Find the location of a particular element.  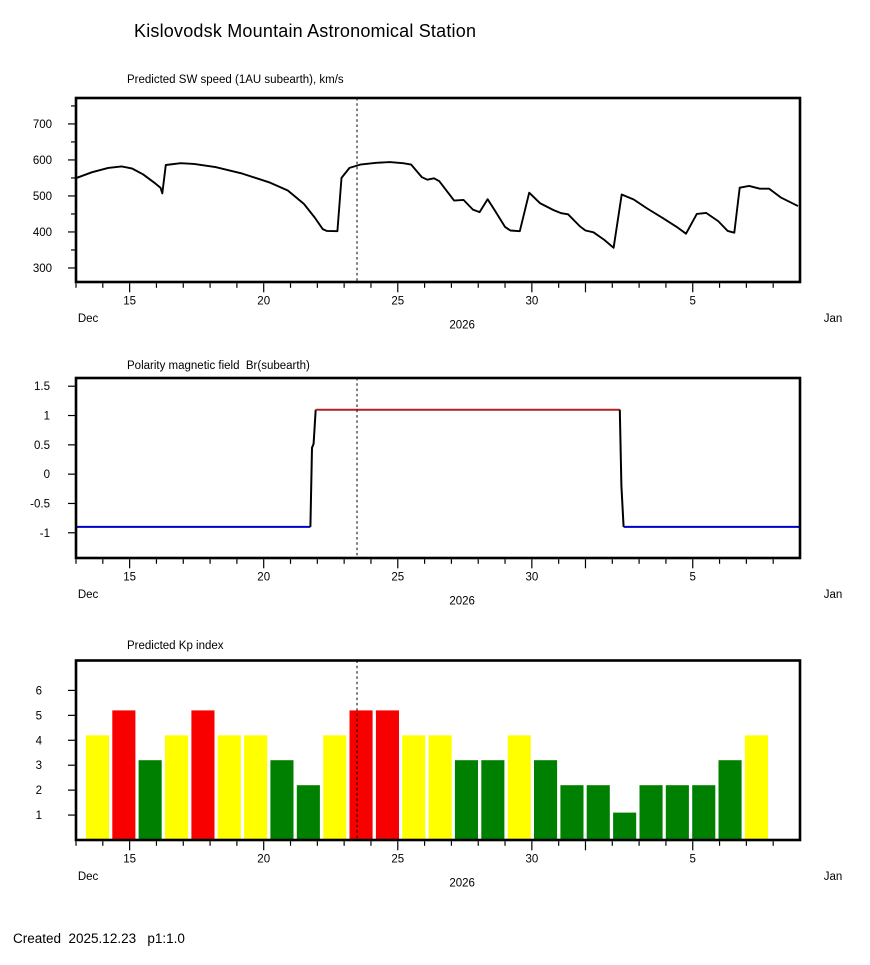

y-tick-label: 5 is located at coordinates (39, 716).